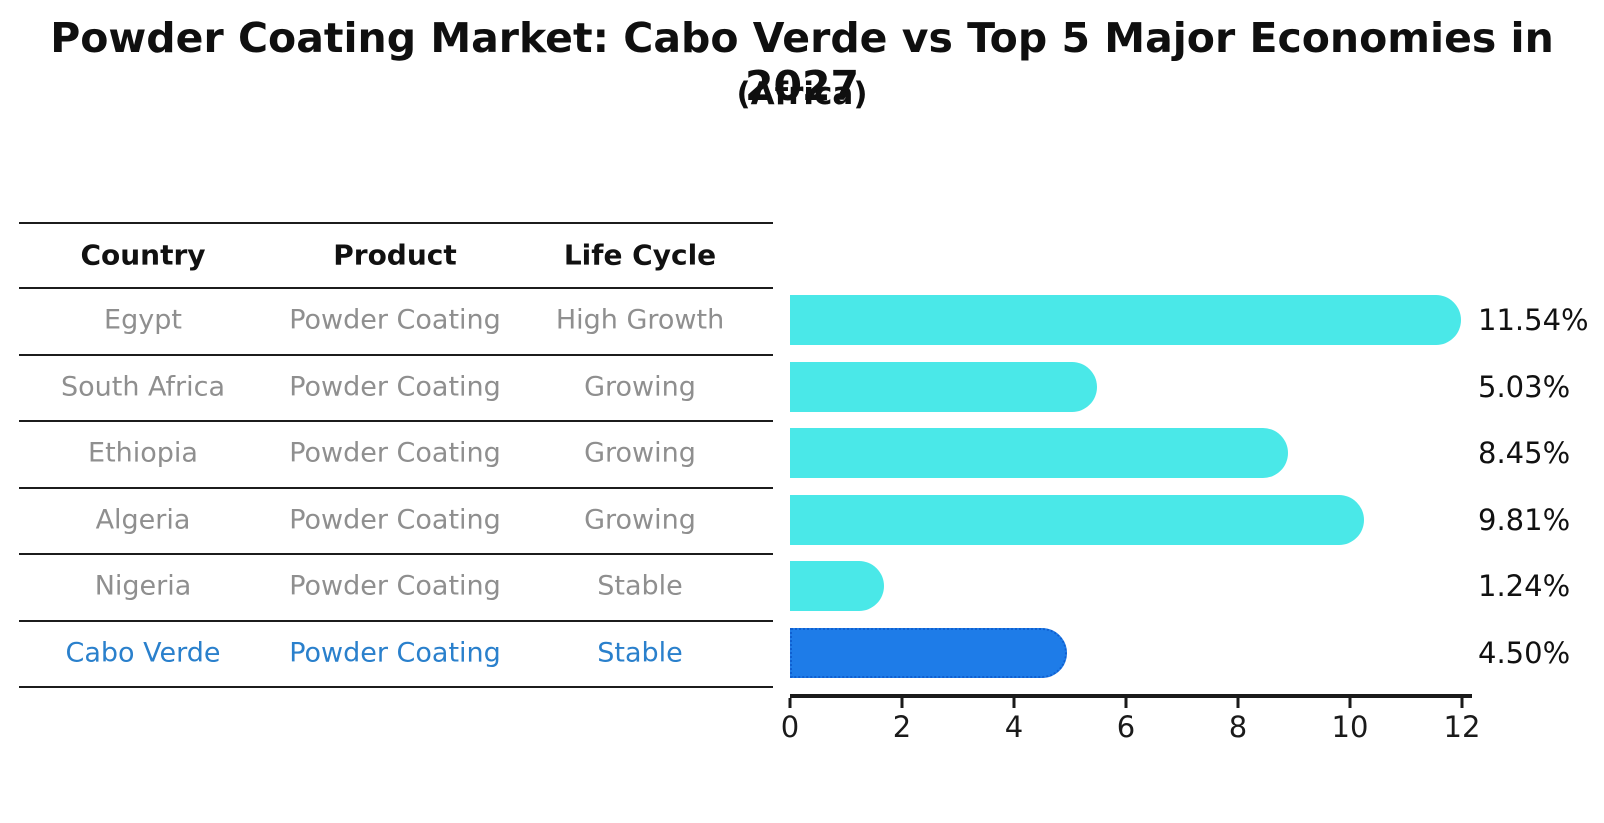 The image size is (1604, 823). Describe the element at coordinates (1462, 727) in the screenshot. I see `x-axis-tick-label: 12` at that location.